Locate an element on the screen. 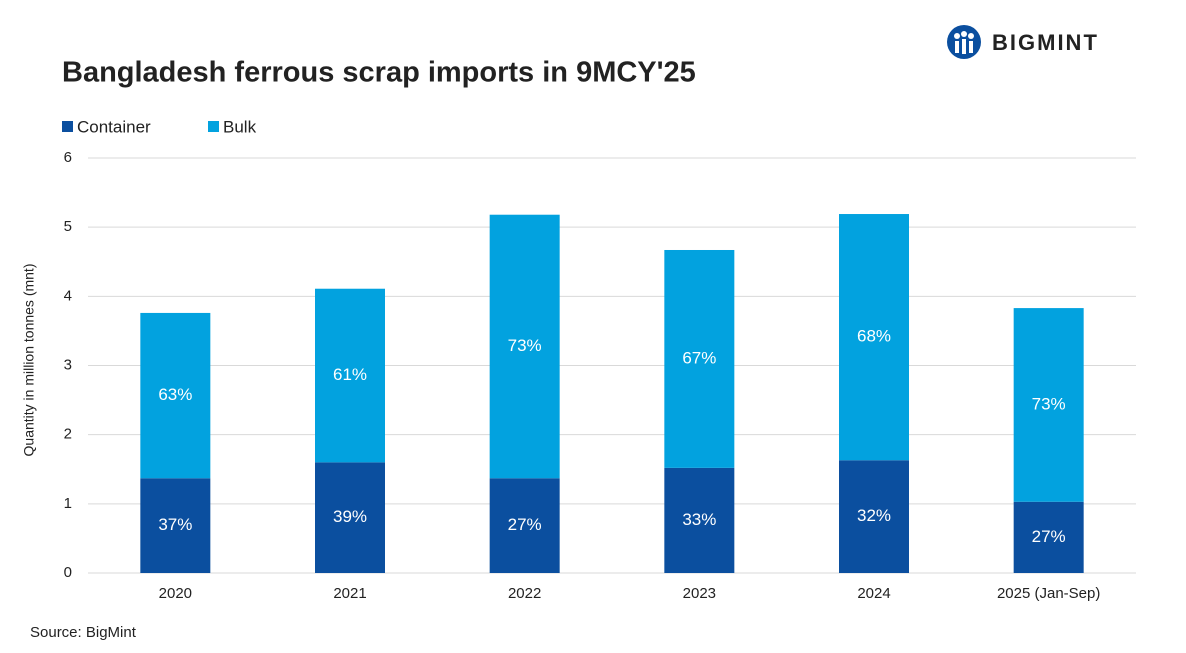 This screenshot has height=653, width=1186. y-tick-label: 1 is located at coordinates (68, 503).